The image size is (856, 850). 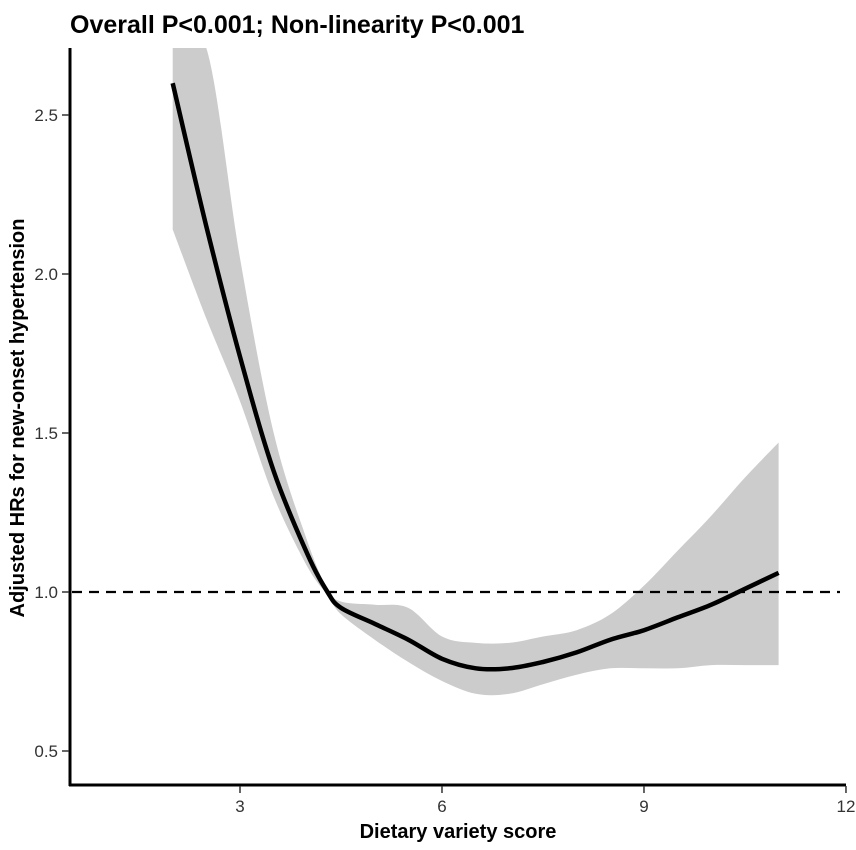 What do you see at coordinates (643, 806) in the screenshot?
I see `x-tick-label: 9` at bounding box center [643, 806].